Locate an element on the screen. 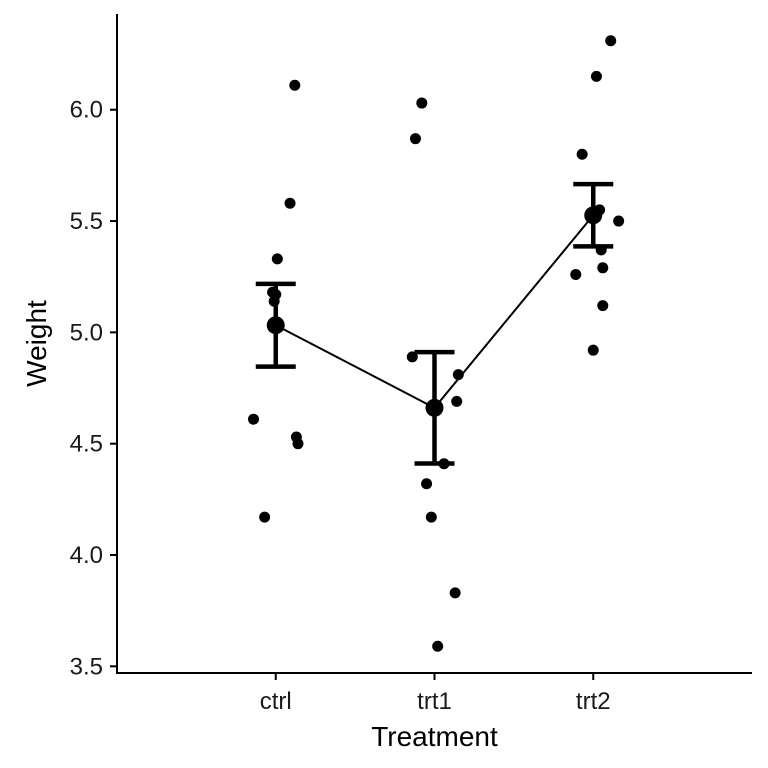 The image size is (768, 768). y-tick-label: 4.5 is located at coordinates (86, 444).